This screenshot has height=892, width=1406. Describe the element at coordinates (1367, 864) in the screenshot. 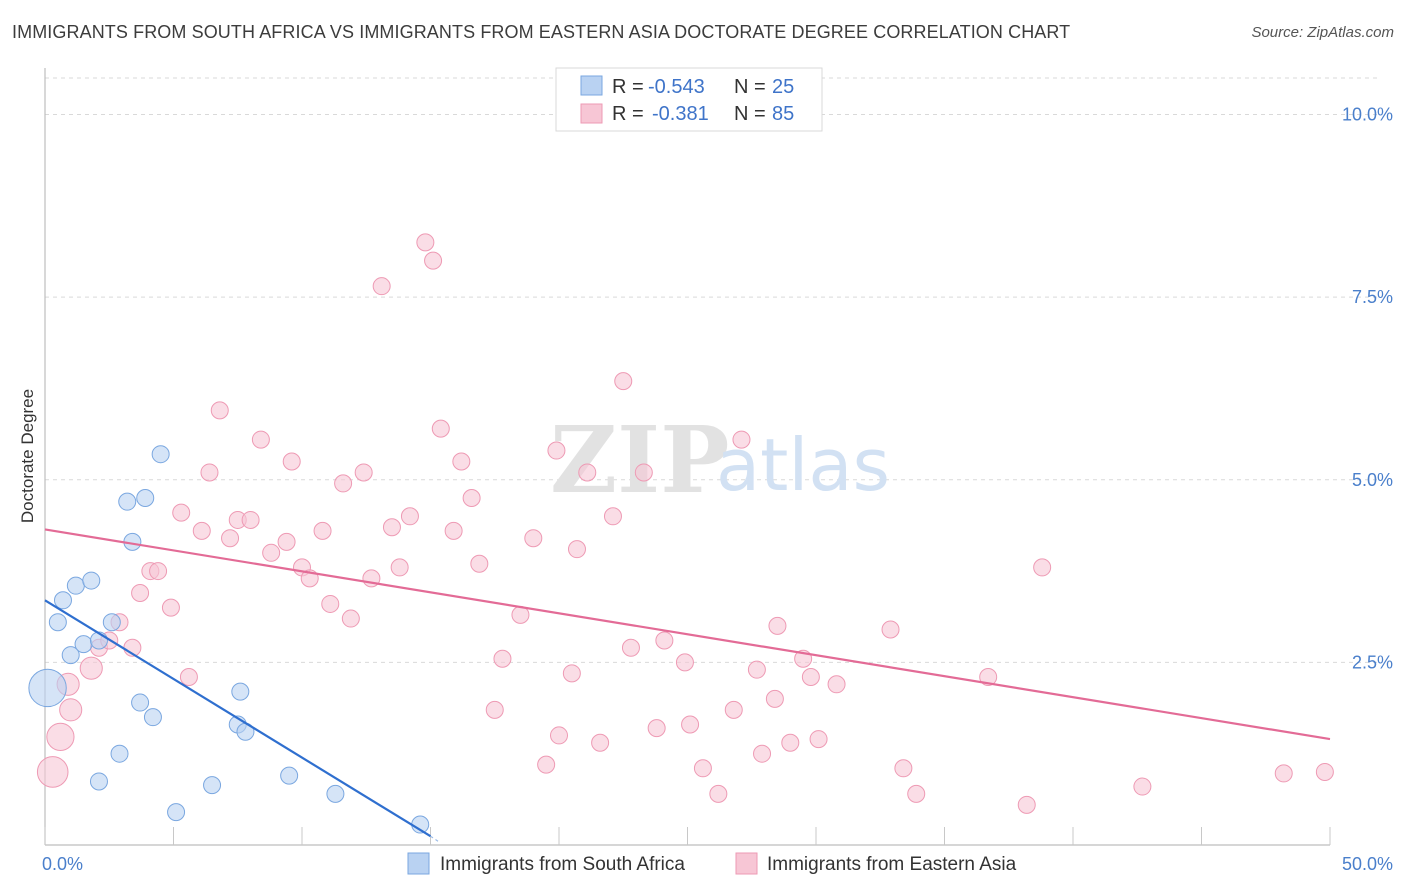

I see `x-tick-label-max: 50.0%` at that location.